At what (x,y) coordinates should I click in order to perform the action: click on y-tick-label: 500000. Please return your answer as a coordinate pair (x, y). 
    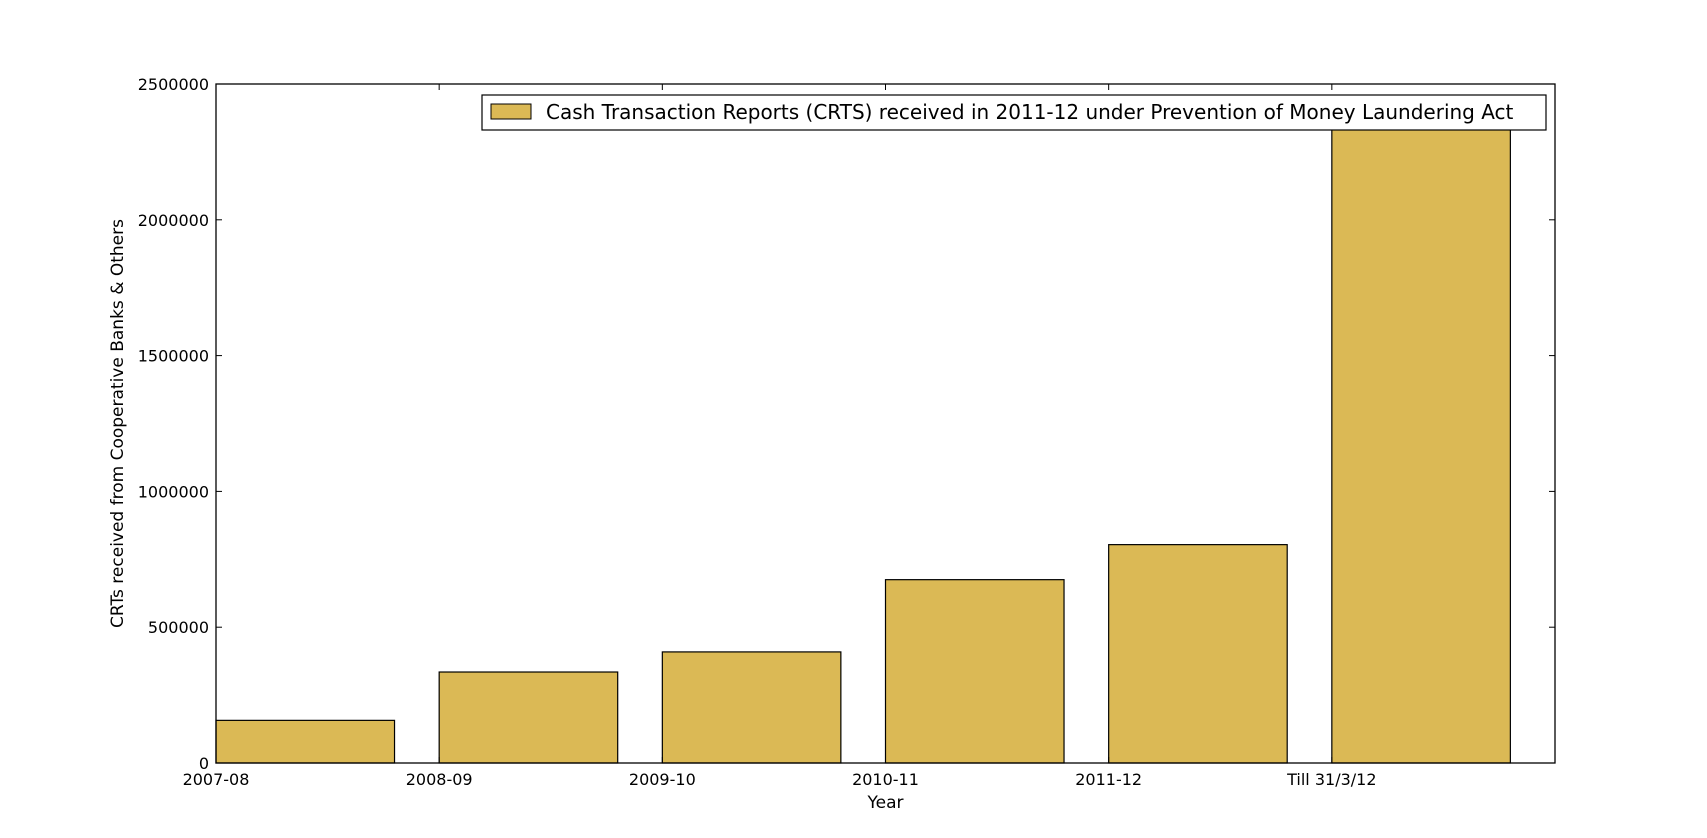
    Looking at the image, I should click on (178, 627).